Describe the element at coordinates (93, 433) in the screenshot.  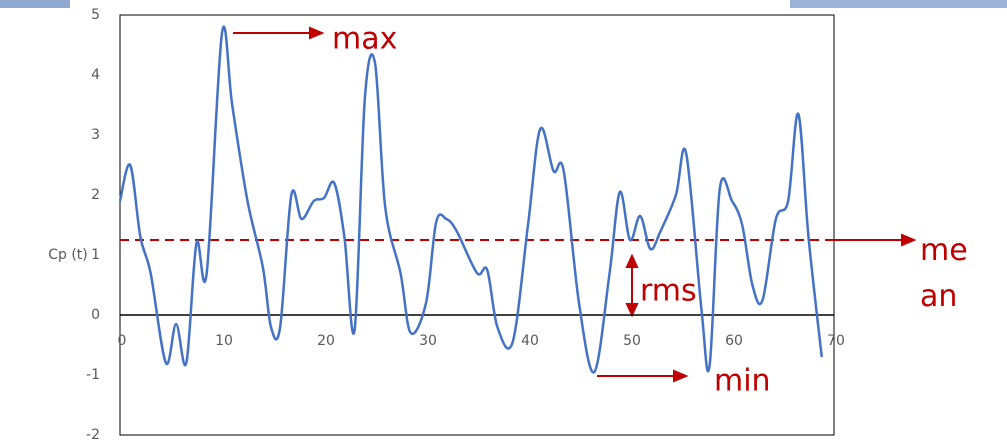
I see `y-tick-label: -2` at that location.